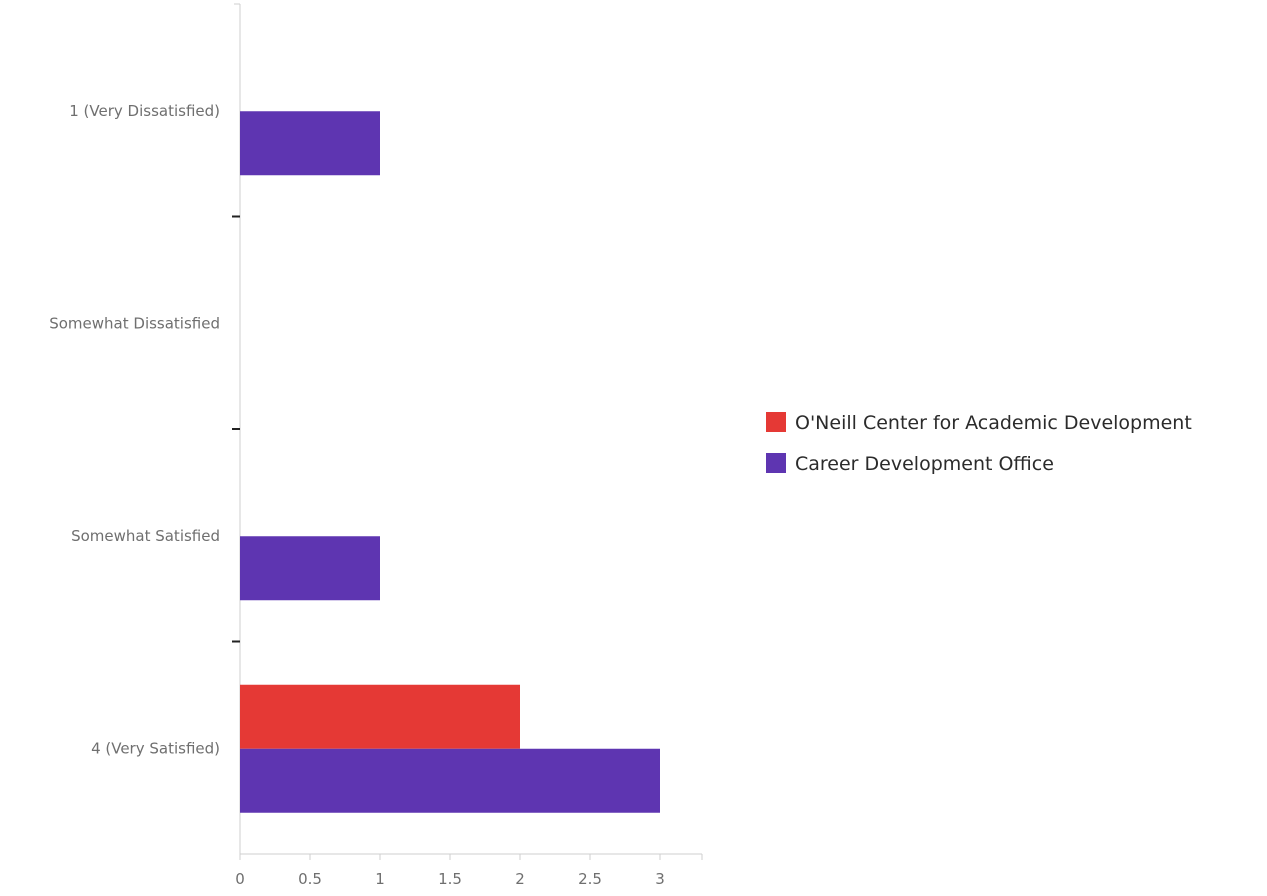 This screenshot has height=896, width=1267. What do you see at coordinates (145, 536) in the screenshot?
I see `category-label: Somewhat Satisfied` at bounding box center [145, 536].